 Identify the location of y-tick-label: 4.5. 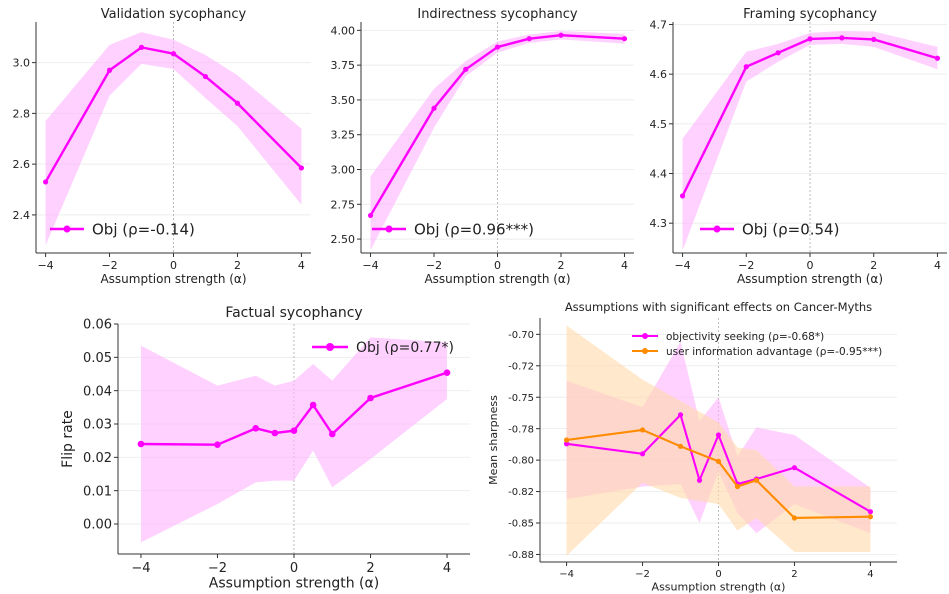
(659, 124).